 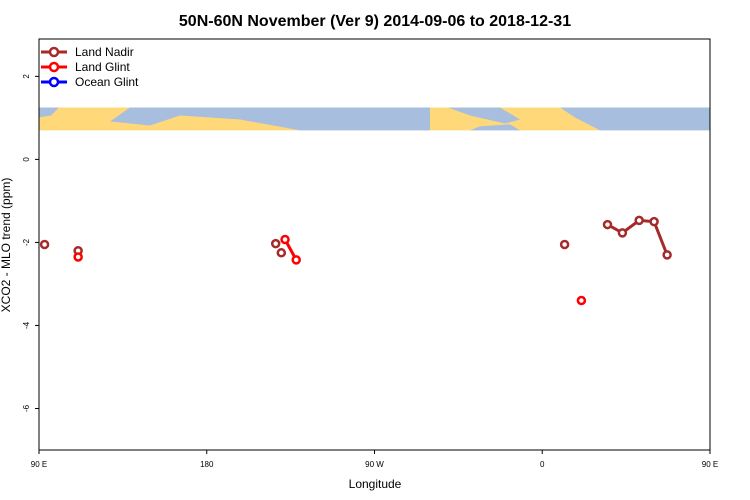 What do you see at coordinates (675, 114) in the screenshot?
I see `ocean-east-inlet` at bounding box center [675, 114].